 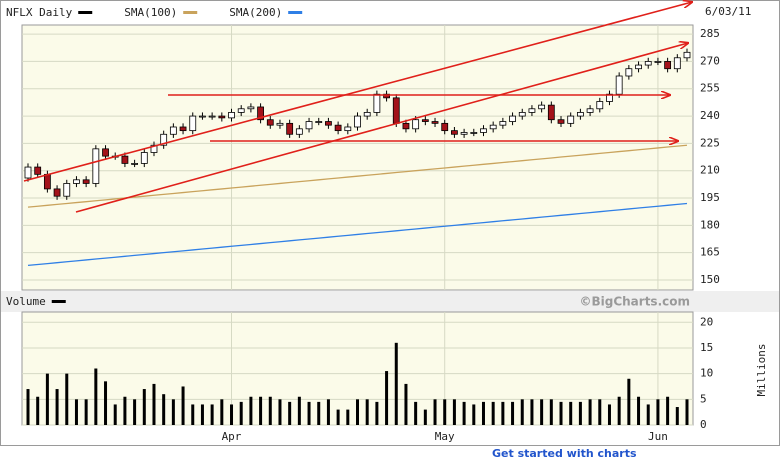 What do you see at coordinates (710, 224) in the screenshot?
I see `y-tick-label: 180` at bounding box center [710, 224].